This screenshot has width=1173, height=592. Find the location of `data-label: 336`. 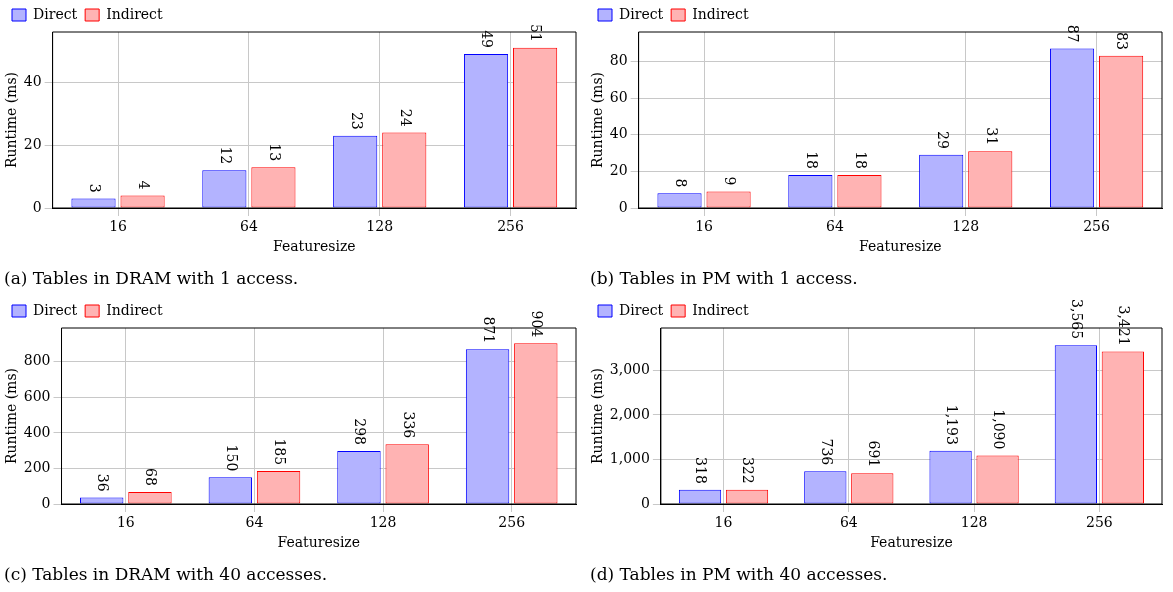

data-label: 336 is located at coordinates (408, 425).